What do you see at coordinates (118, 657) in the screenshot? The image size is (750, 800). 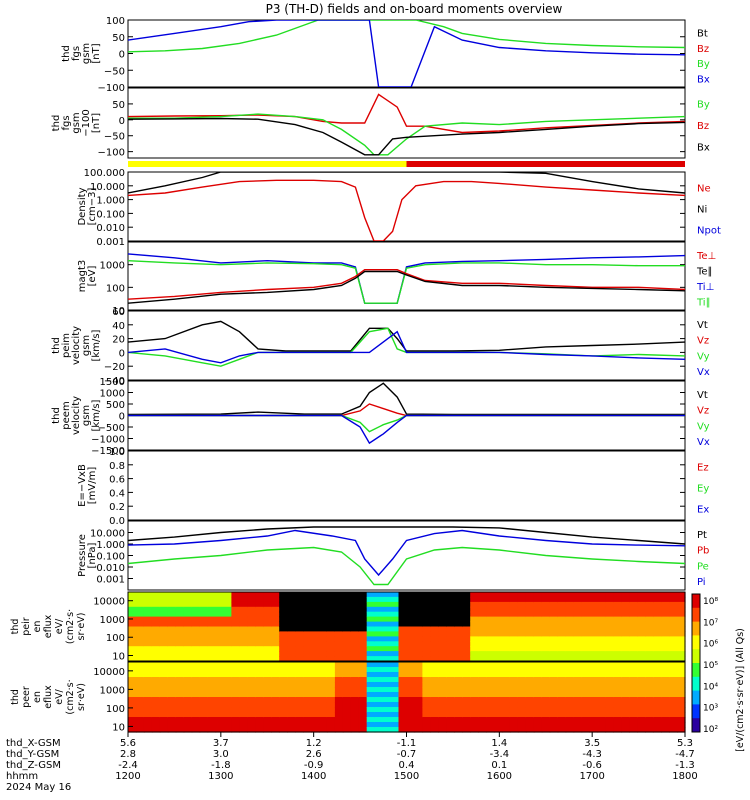 I see `y-tick-label: 10` at bounding box center [118, 657].